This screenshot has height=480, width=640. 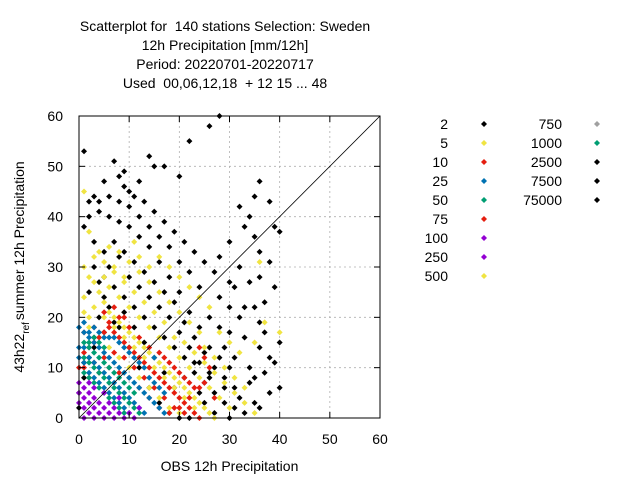 I want to click on legend-label: 75, so click(x=440, y=219).